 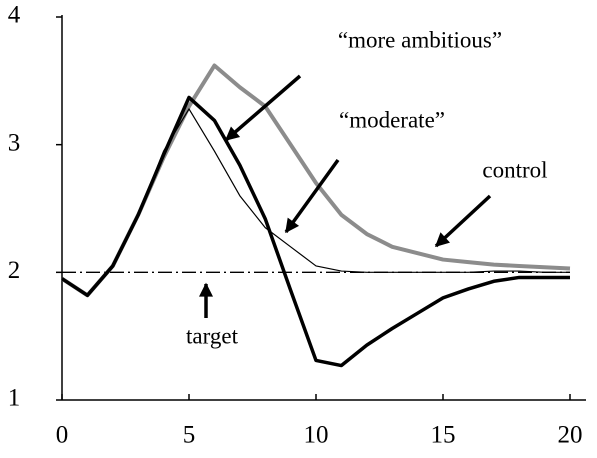 What do you see at coordinates (62, 435) in the screenshot?
I see `x-tick-label: 0` at bounding box center [62, 435].